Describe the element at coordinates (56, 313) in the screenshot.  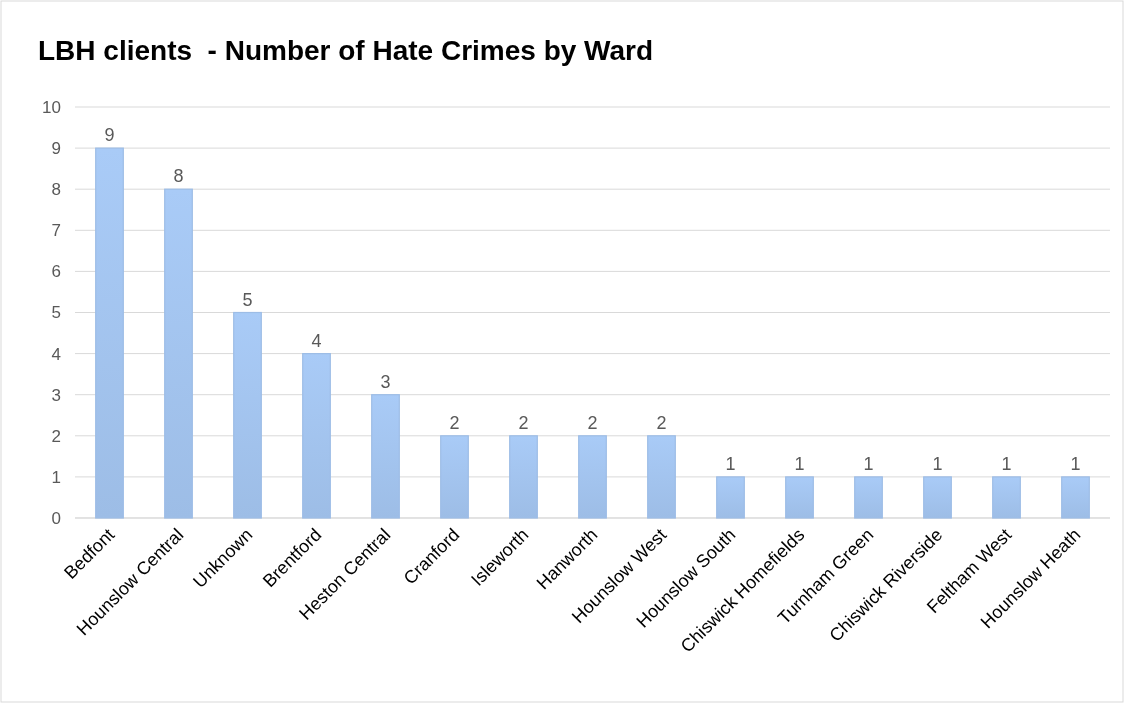
I see `y-tick-label: 5` at that location.